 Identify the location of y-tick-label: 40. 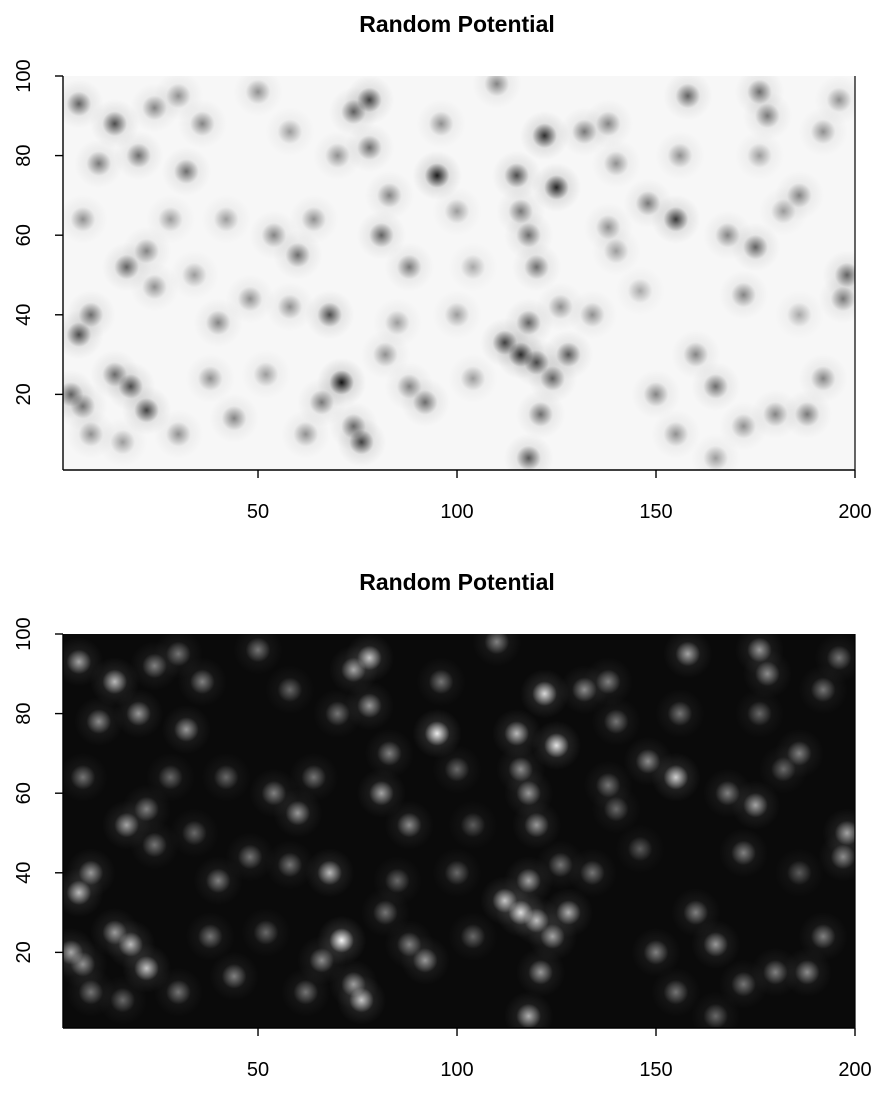
(24, 315).